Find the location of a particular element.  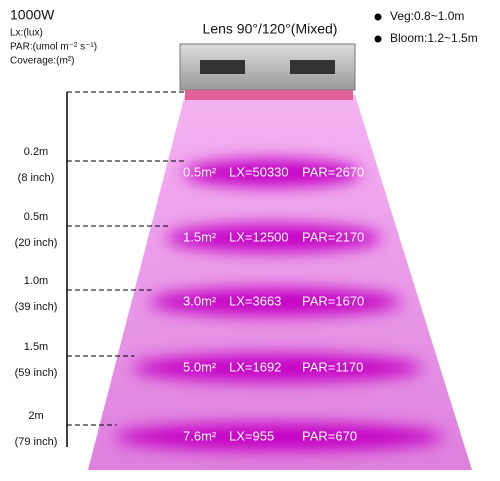

lx: LX=1692 is located at coordinates (255, 366).